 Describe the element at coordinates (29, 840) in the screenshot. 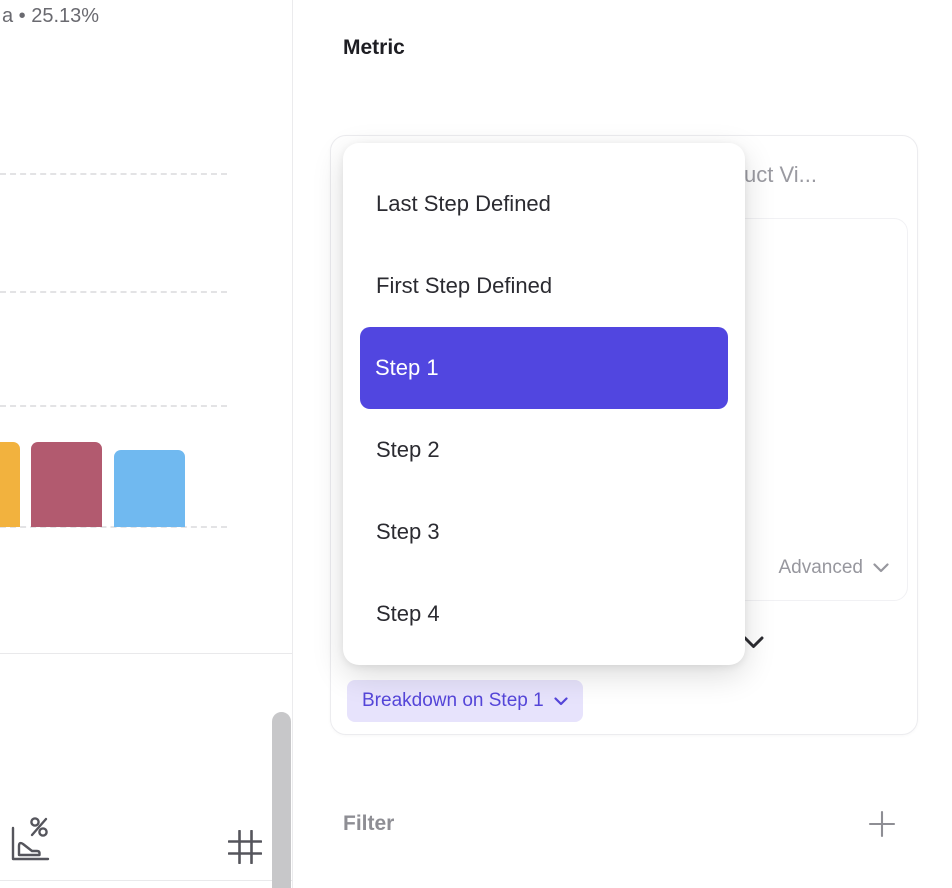

I see `conversion-rate-chart-icon` at that location.